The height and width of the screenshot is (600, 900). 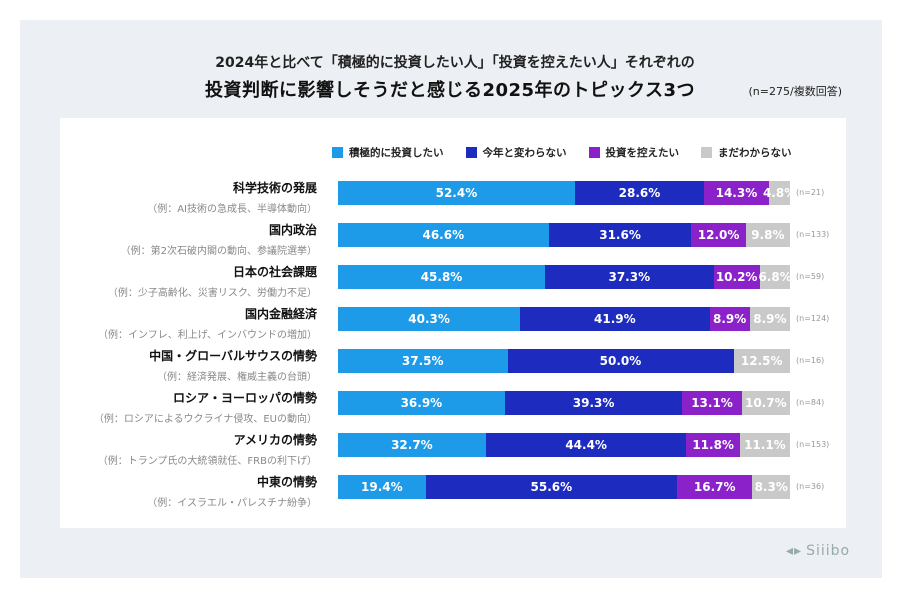 I want to click on bar-segment: 37.3%, so click(x=629, y=277).